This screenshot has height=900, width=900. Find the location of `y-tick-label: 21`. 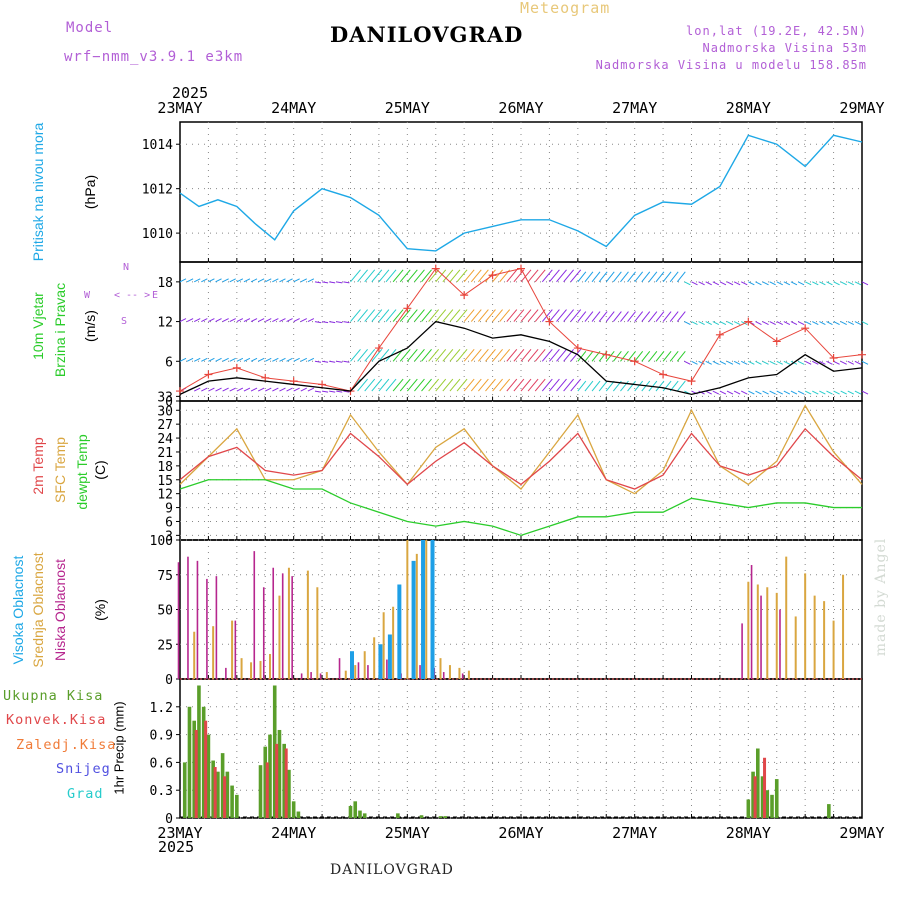

y-tick-label: 21 is located at coordinates (165, 453).